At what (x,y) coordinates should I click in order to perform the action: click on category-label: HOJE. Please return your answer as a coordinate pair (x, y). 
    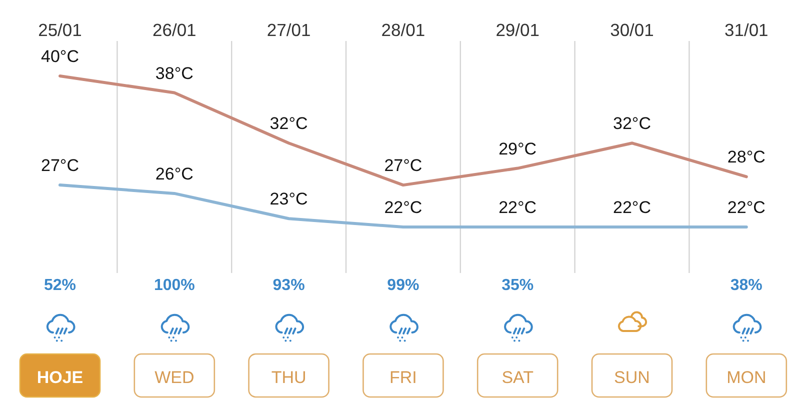
    Looking at the image, I should click on (60, 377).